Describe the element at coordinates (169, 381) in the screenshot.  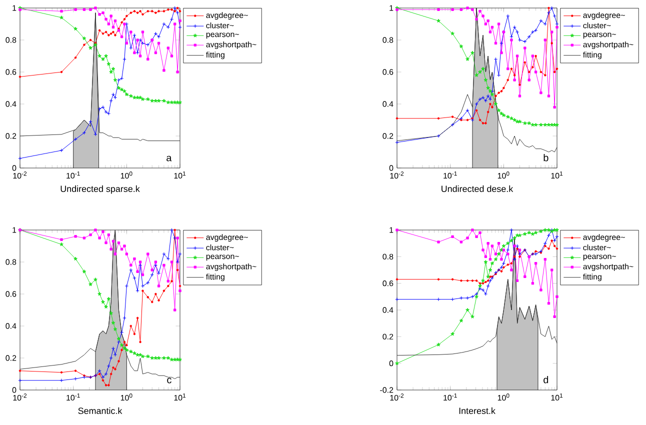
I see `annotation: c` at that location.